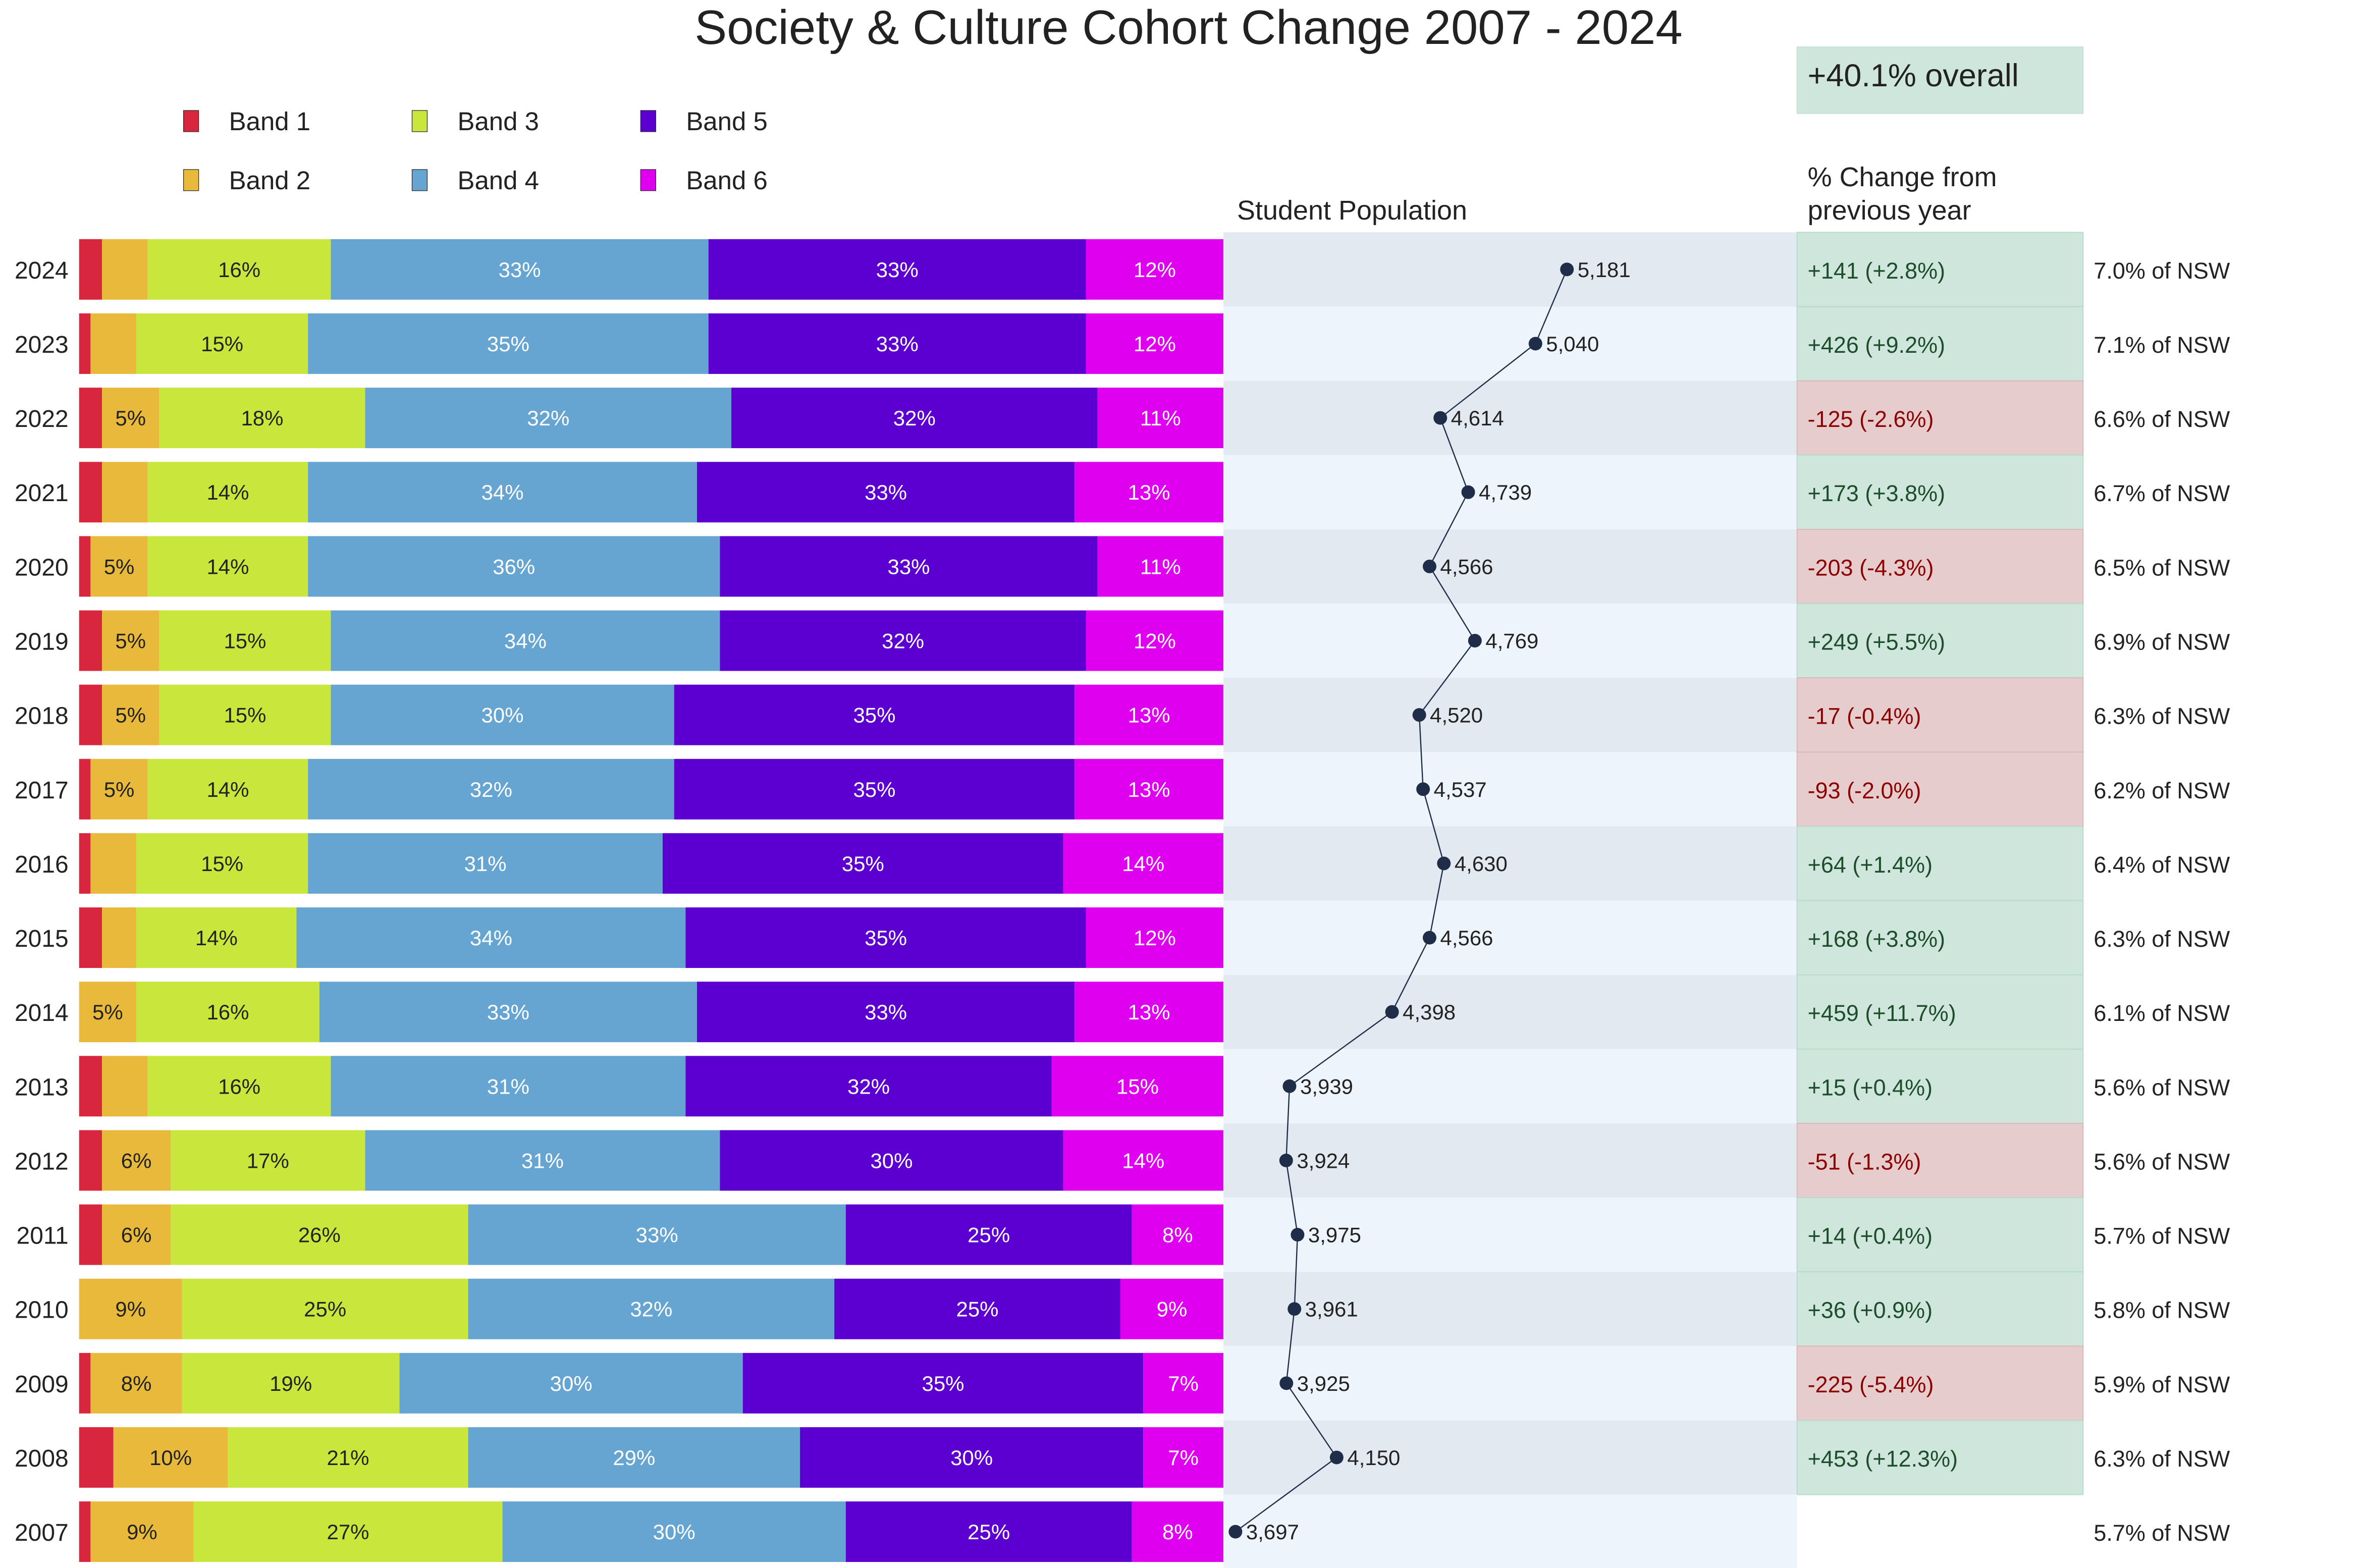 Image resolution: width=2362 pixels, height=1568 pixels. I want to click on population-label-2020: 4,566, so click(1466, 566).